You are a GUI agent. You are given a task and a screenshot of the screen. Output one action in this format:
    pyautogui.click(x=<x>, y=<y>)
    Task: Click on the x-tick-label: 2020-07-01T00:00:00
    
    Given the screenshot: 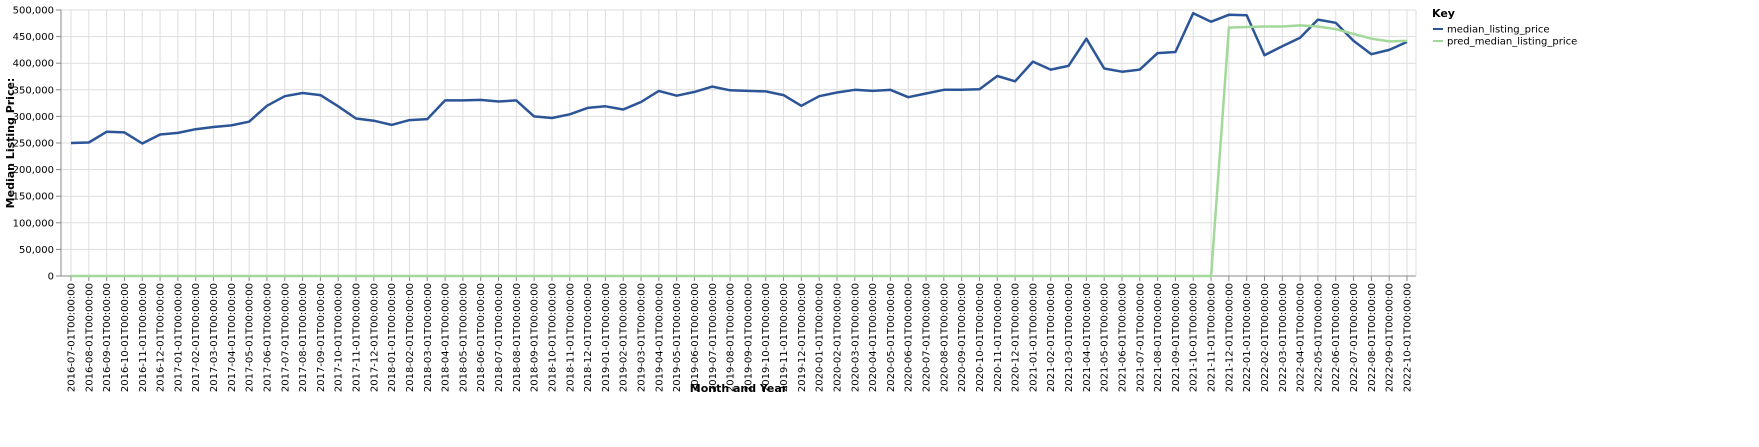 What is the action you would take?
    pyautogui.click(x=927, y=337)
    